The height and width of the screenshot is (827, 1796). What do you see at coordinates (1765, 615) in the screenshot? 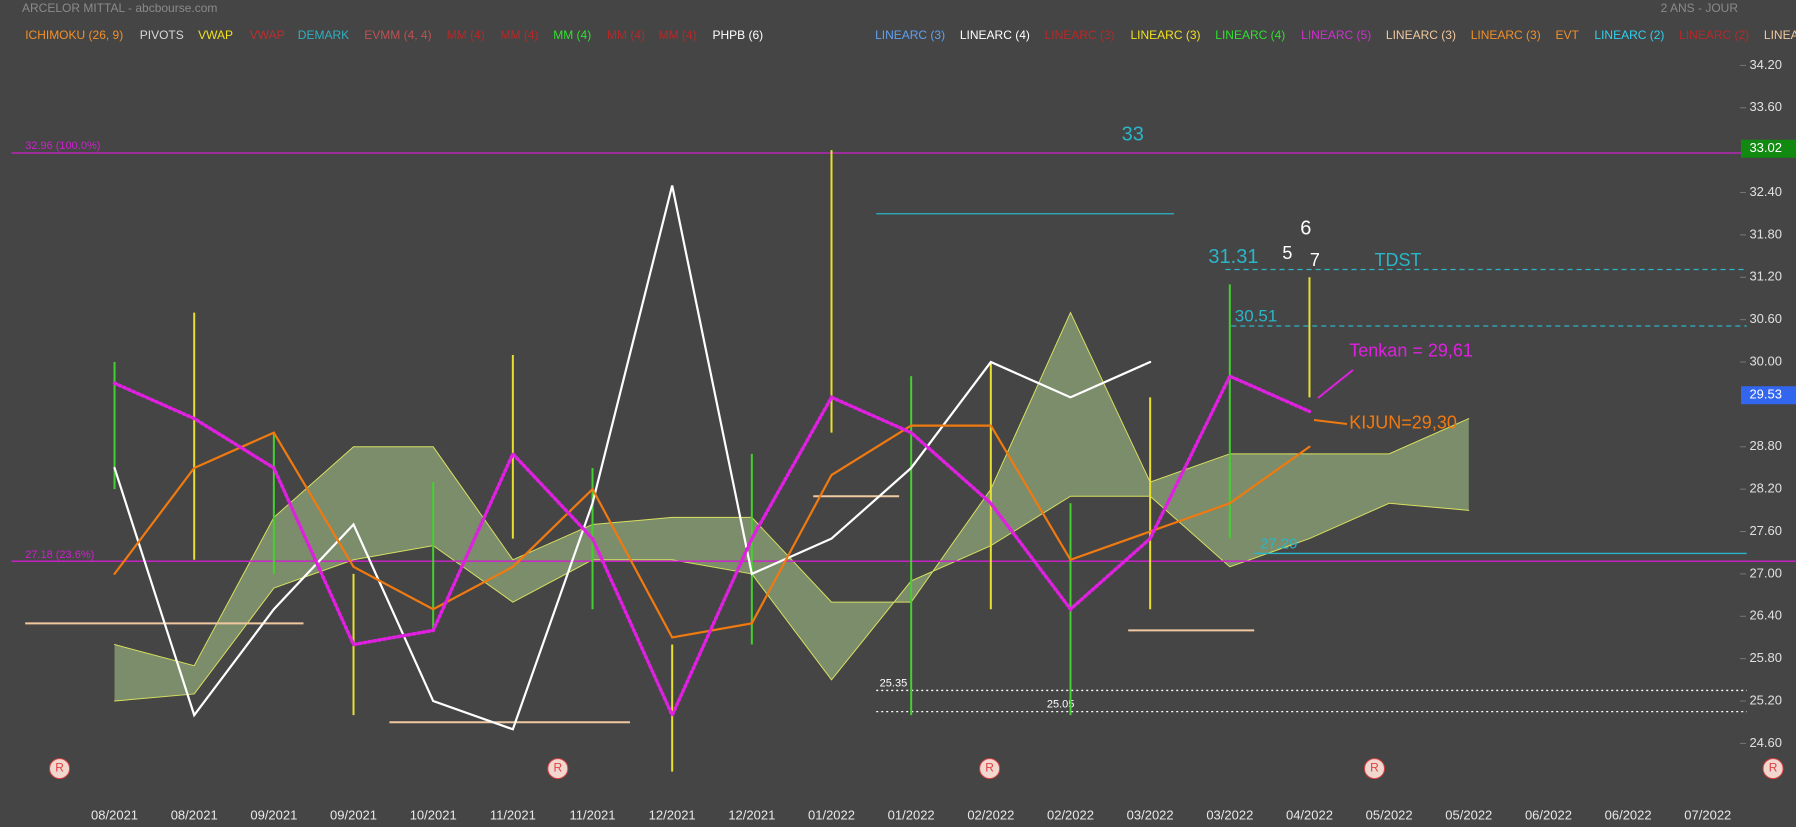
I see `y-tick-label: 26.40` at bounding box center [1765, 615].